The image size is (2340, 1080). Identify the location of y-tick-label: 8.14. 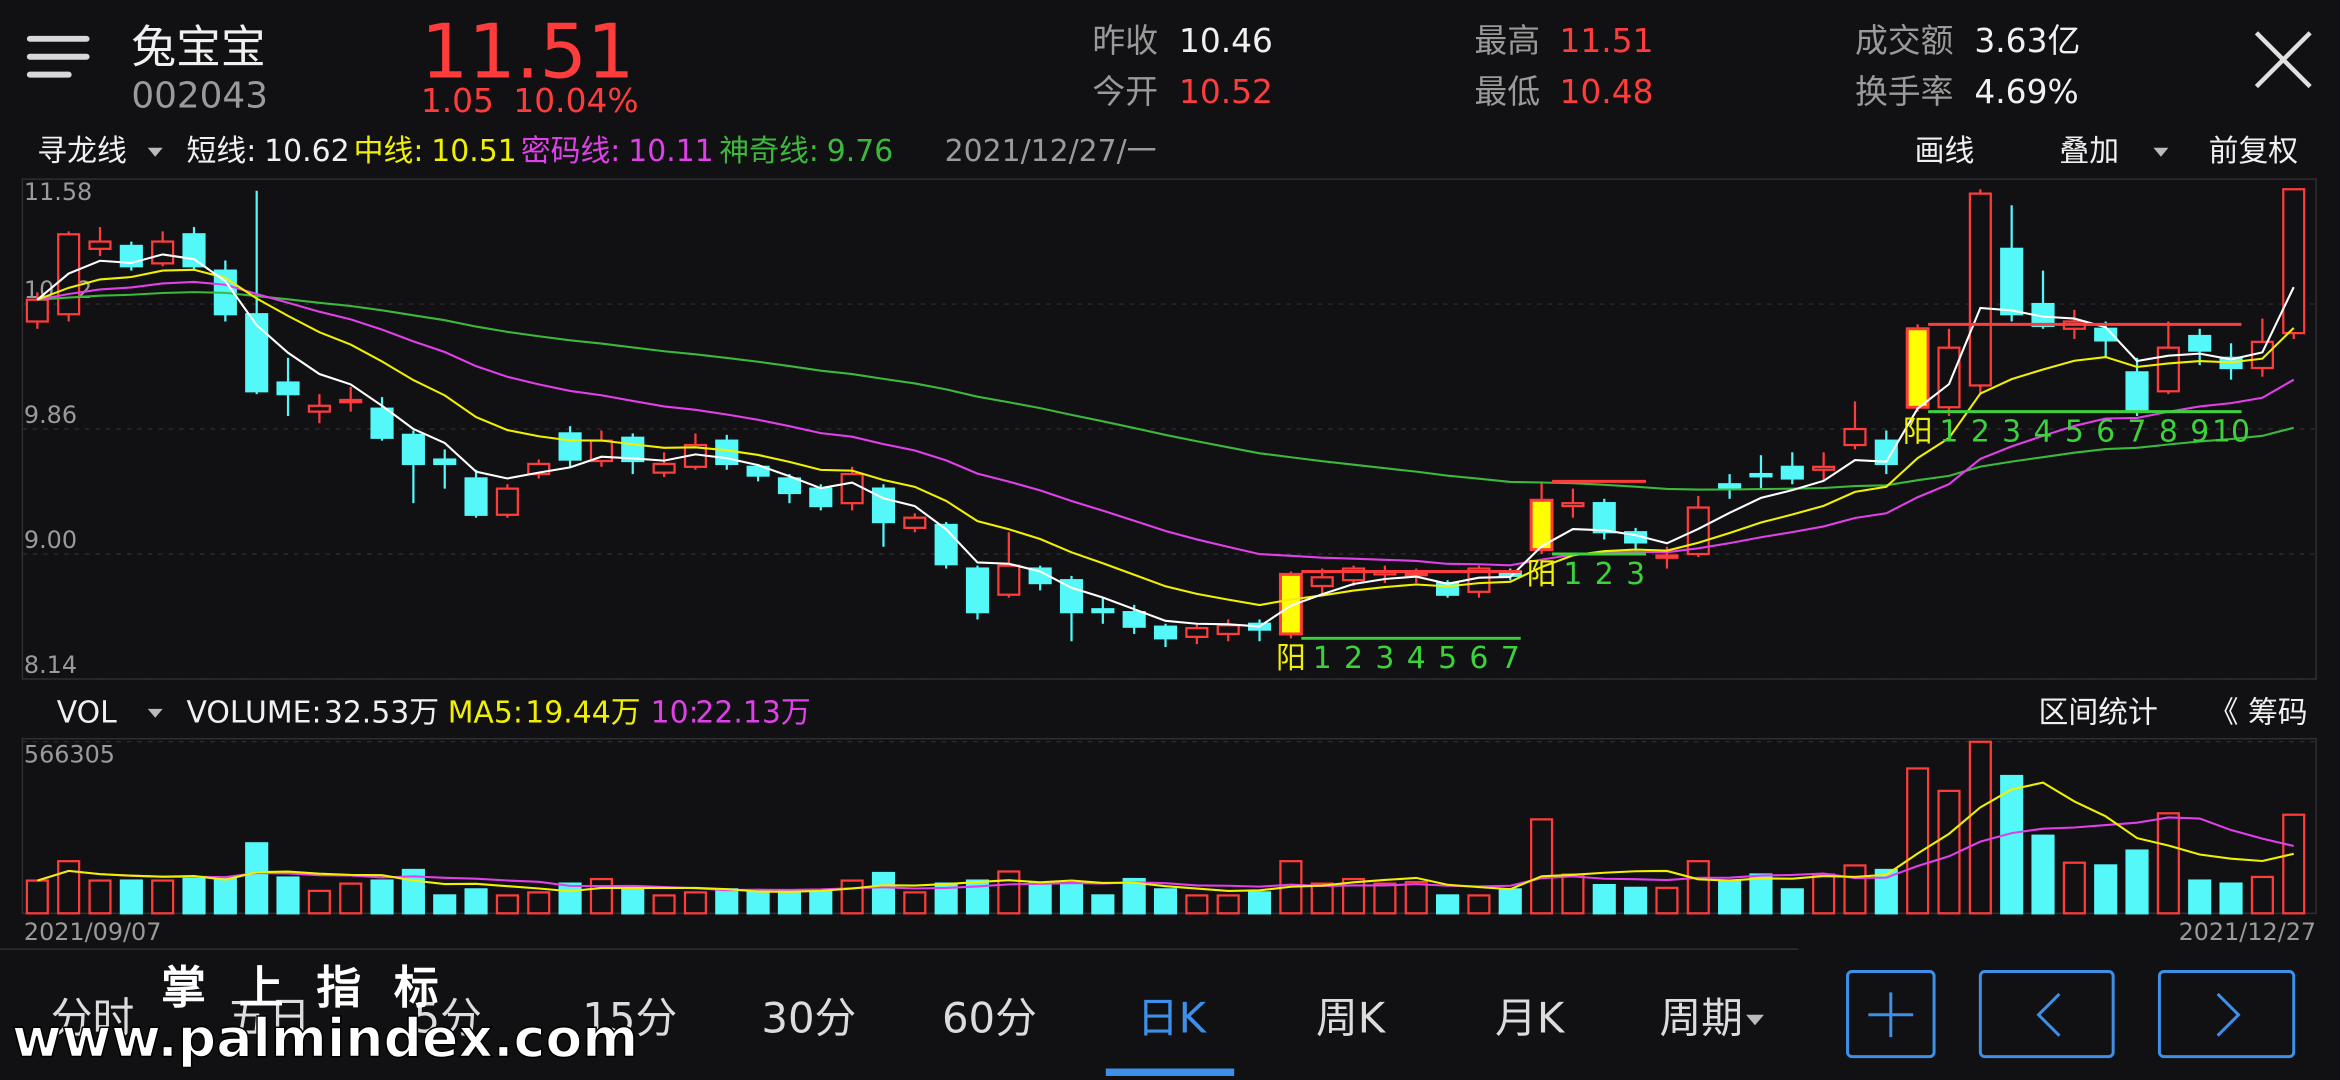
(50, 665).